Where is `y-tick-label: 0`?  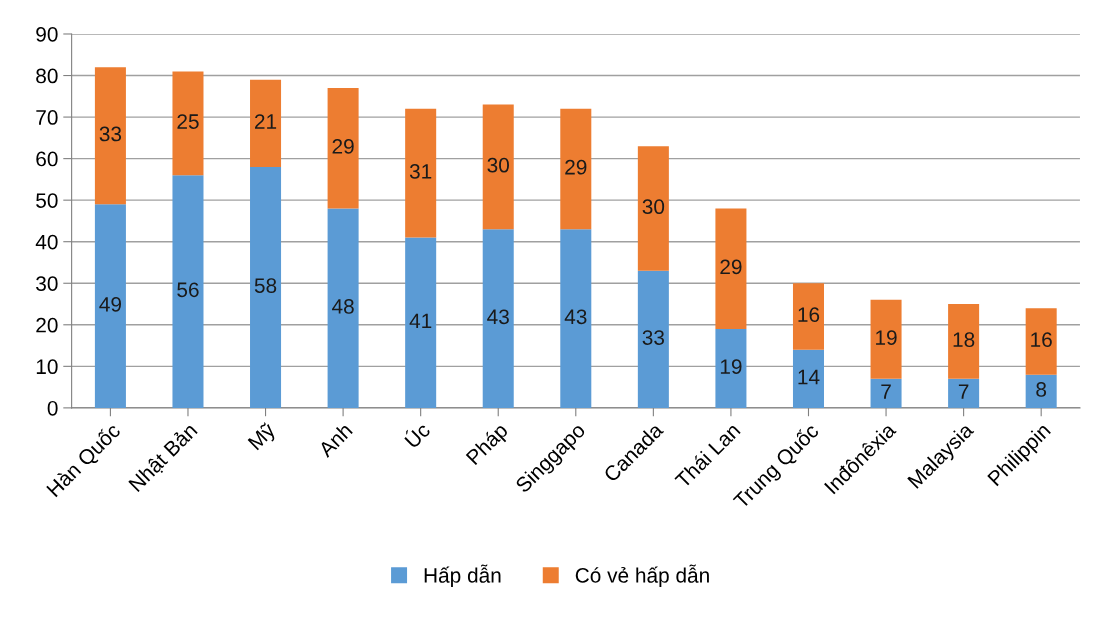 y-tick-label: 0 is located at coordinates (52, 408).